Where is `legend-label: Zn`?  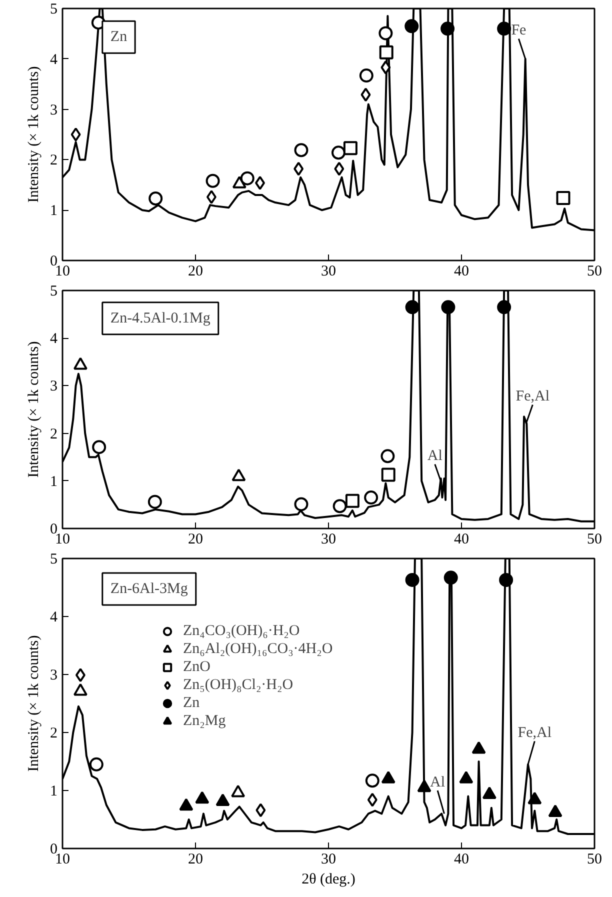 legend-label: Zn is located at coordinates (192, 703).